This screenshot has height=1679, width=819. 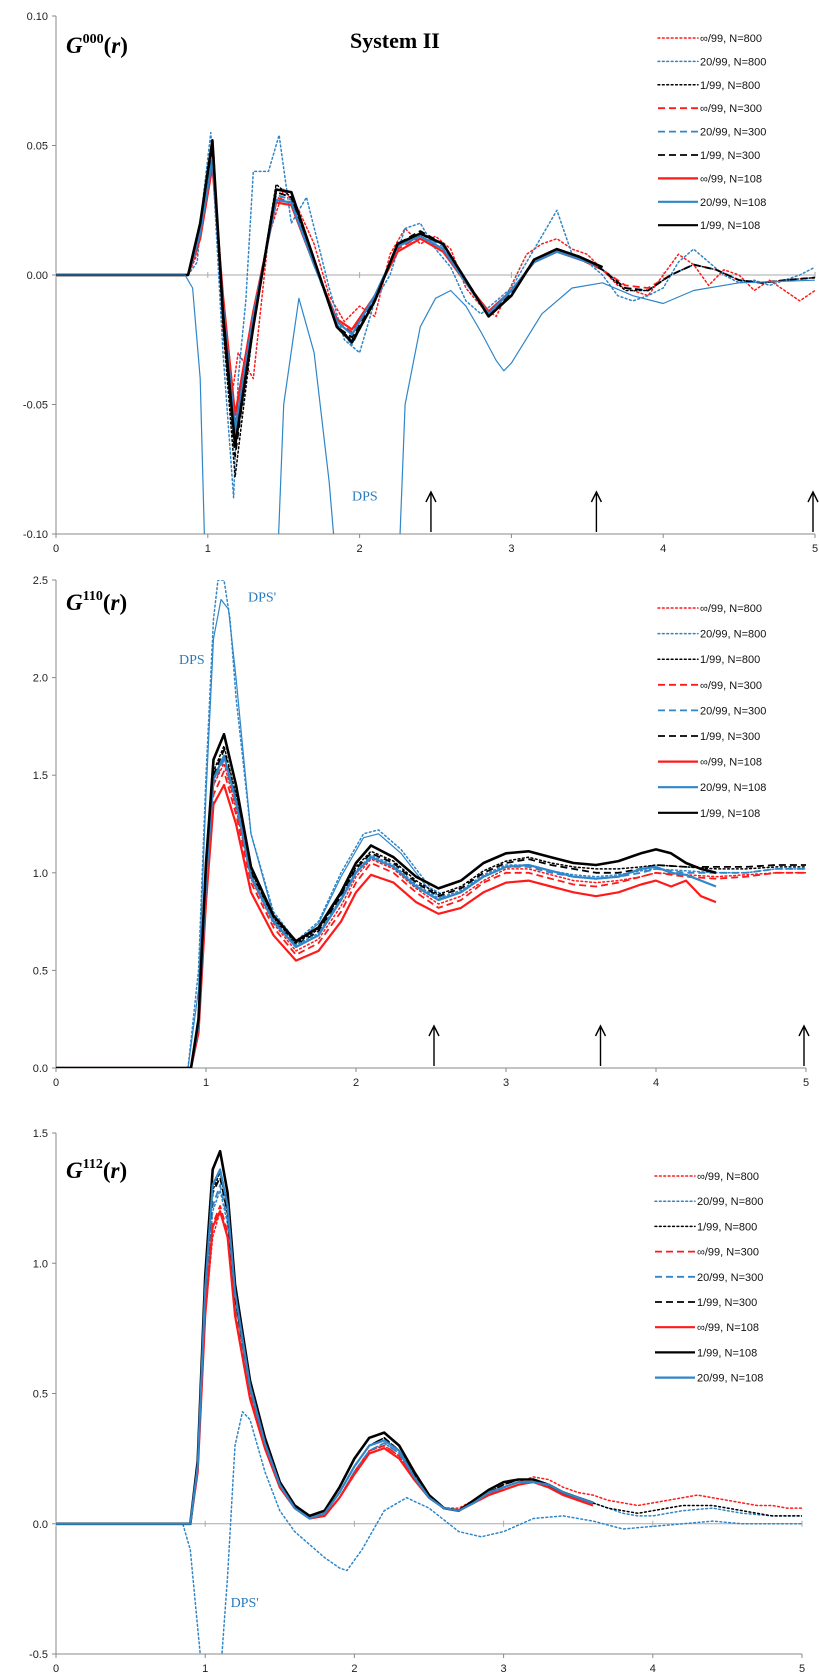 I want to click on y-tick-label: 2.5, so click(x=40, y=581).